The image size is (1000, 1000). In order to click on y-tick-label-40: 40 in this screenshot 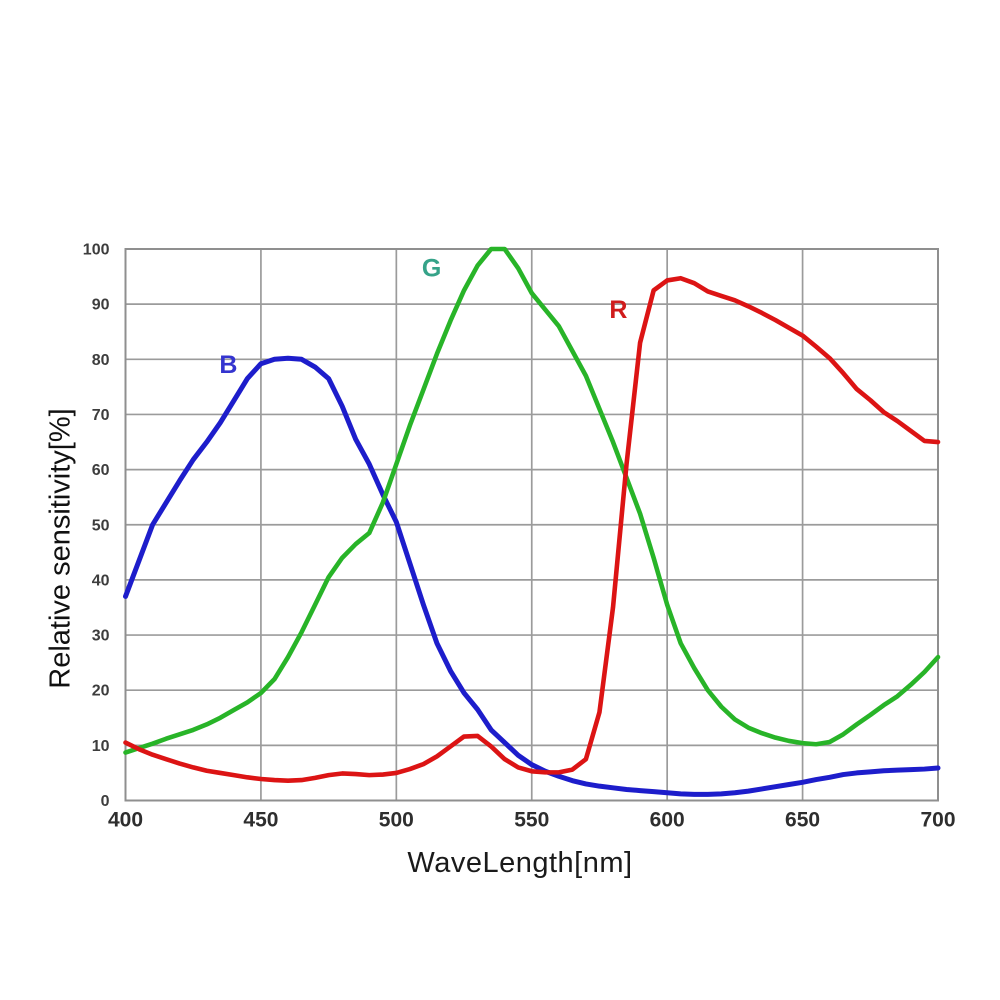, I will do `click(101, 580)`.